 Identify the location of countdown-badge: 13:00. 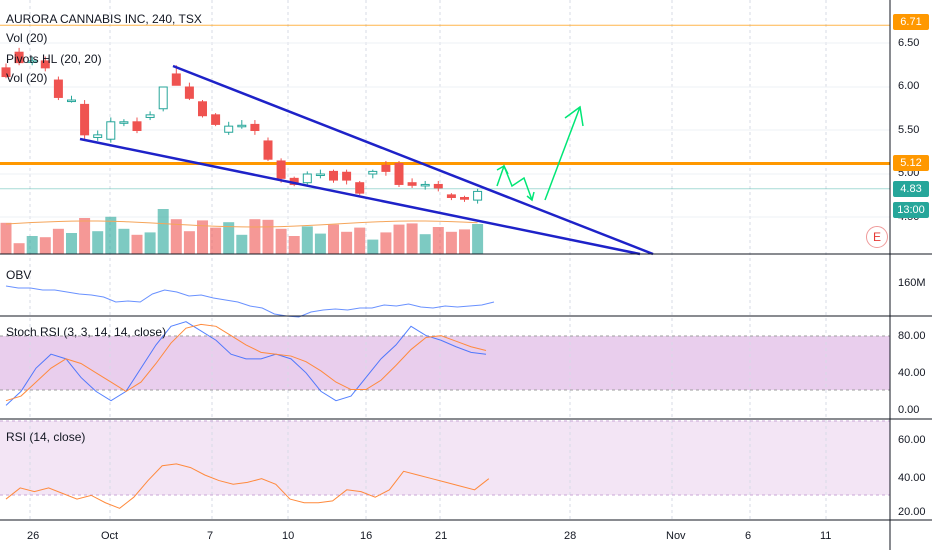
(911, 210).